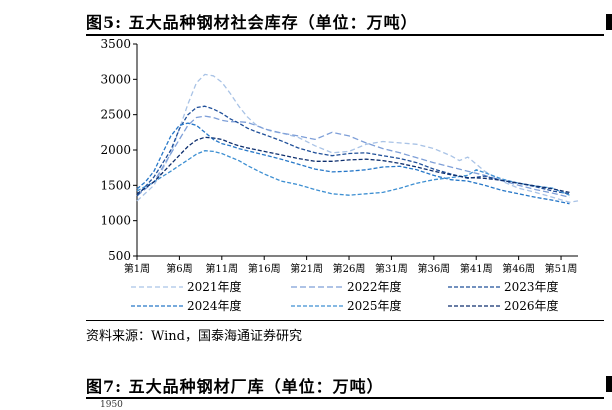 This screenshot has width=612, height=410. What do you see at coordinates (235, 386) in the screenshot?
I see `figure-7-title: 图7: 五大品种钢材厂库（单位：万吨）` at bounding box center [235, 386].